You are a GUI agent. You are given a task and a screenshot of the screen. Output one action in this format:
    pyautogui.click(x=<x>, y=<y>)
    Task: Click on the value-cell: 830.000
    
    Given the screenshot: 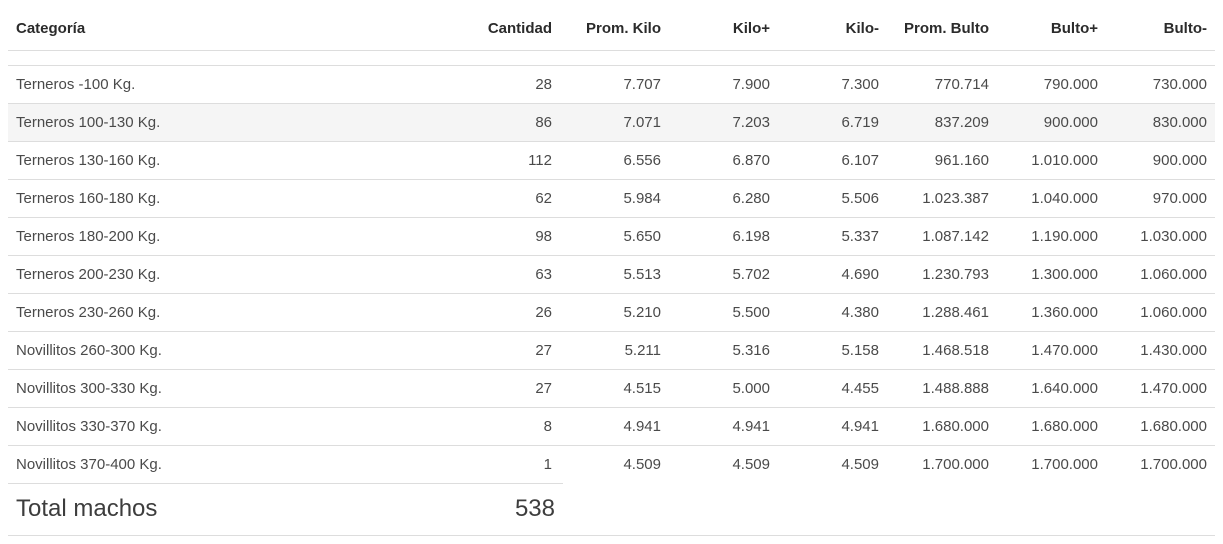 What is the action you would take?
    pyautogui.click(x=1160, y=122)
    